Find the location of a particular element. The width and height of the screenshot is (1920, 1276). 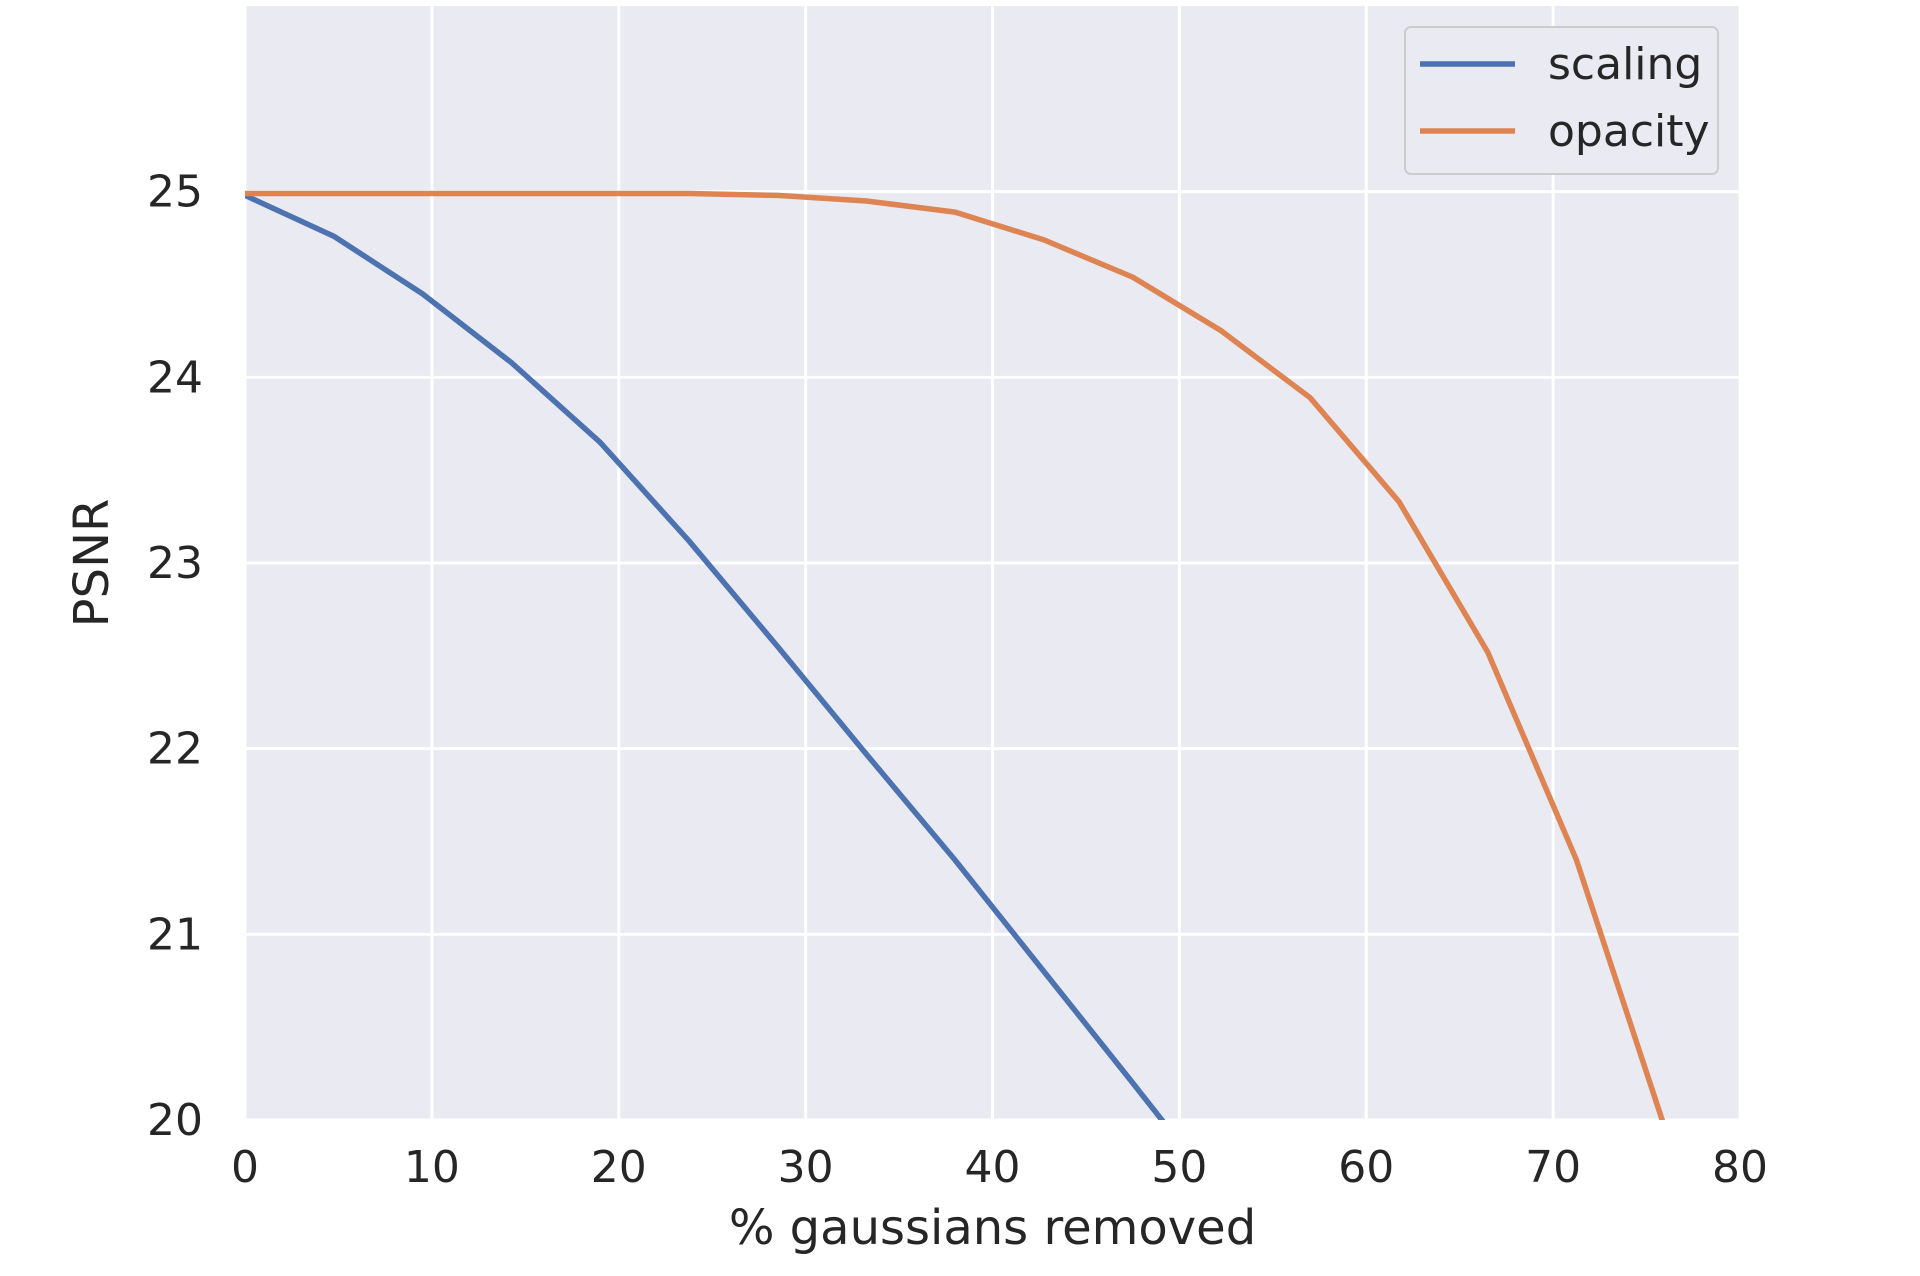

y-tick-label: 21 is located at coordinates (175, 934).